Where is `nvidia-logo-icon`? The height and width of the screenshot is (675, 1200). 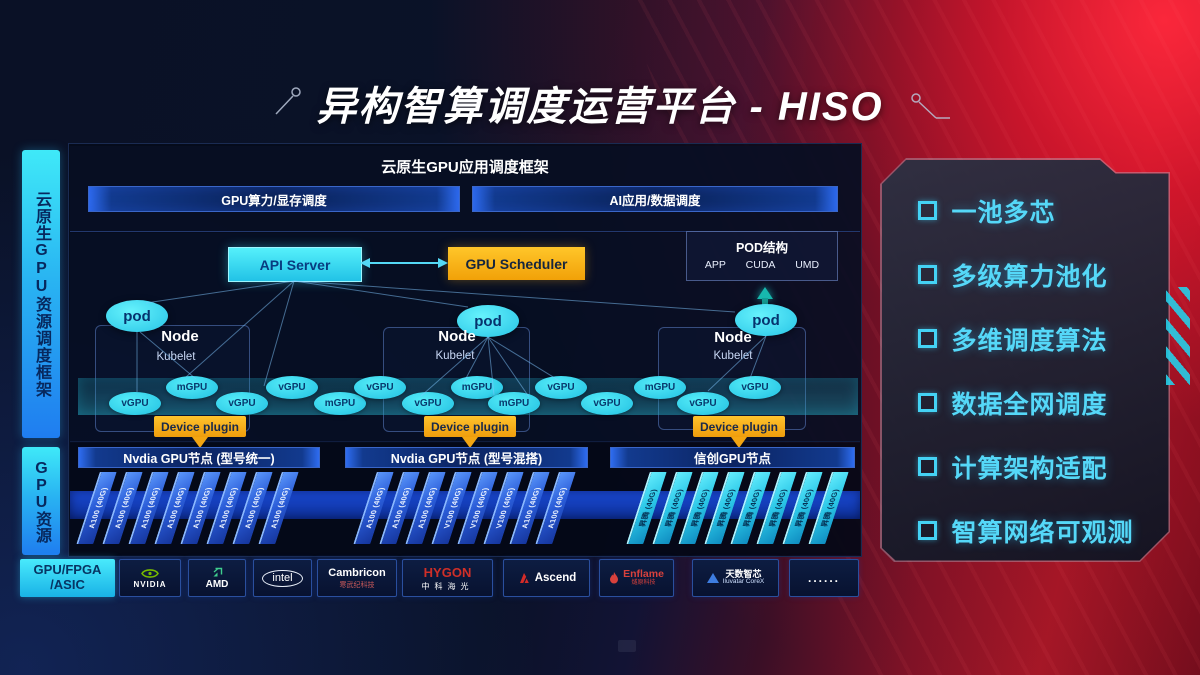 nvidia-logo-icon is located at coordinates (150, 573).